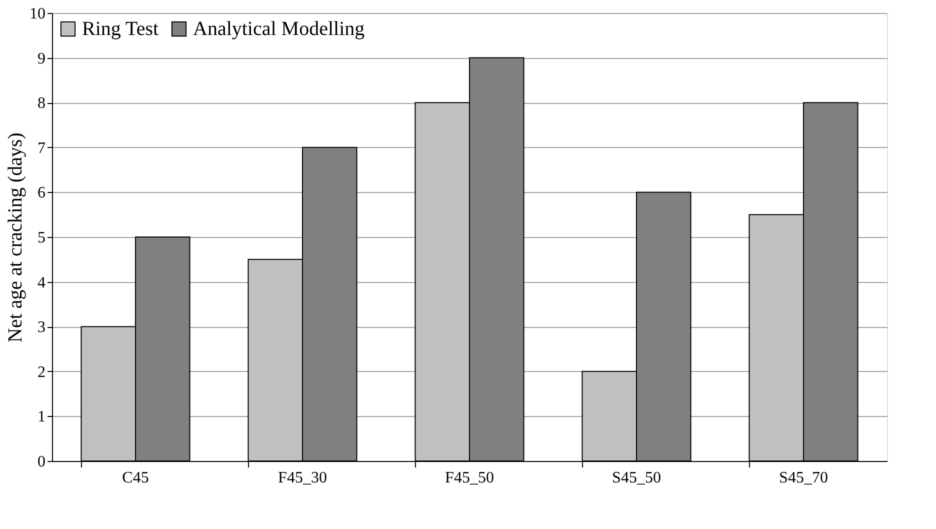  What do you see at coordinates (42, 462) in the screenshot?
I see `y-tick-label: 0` at bounding box center [42, 462].